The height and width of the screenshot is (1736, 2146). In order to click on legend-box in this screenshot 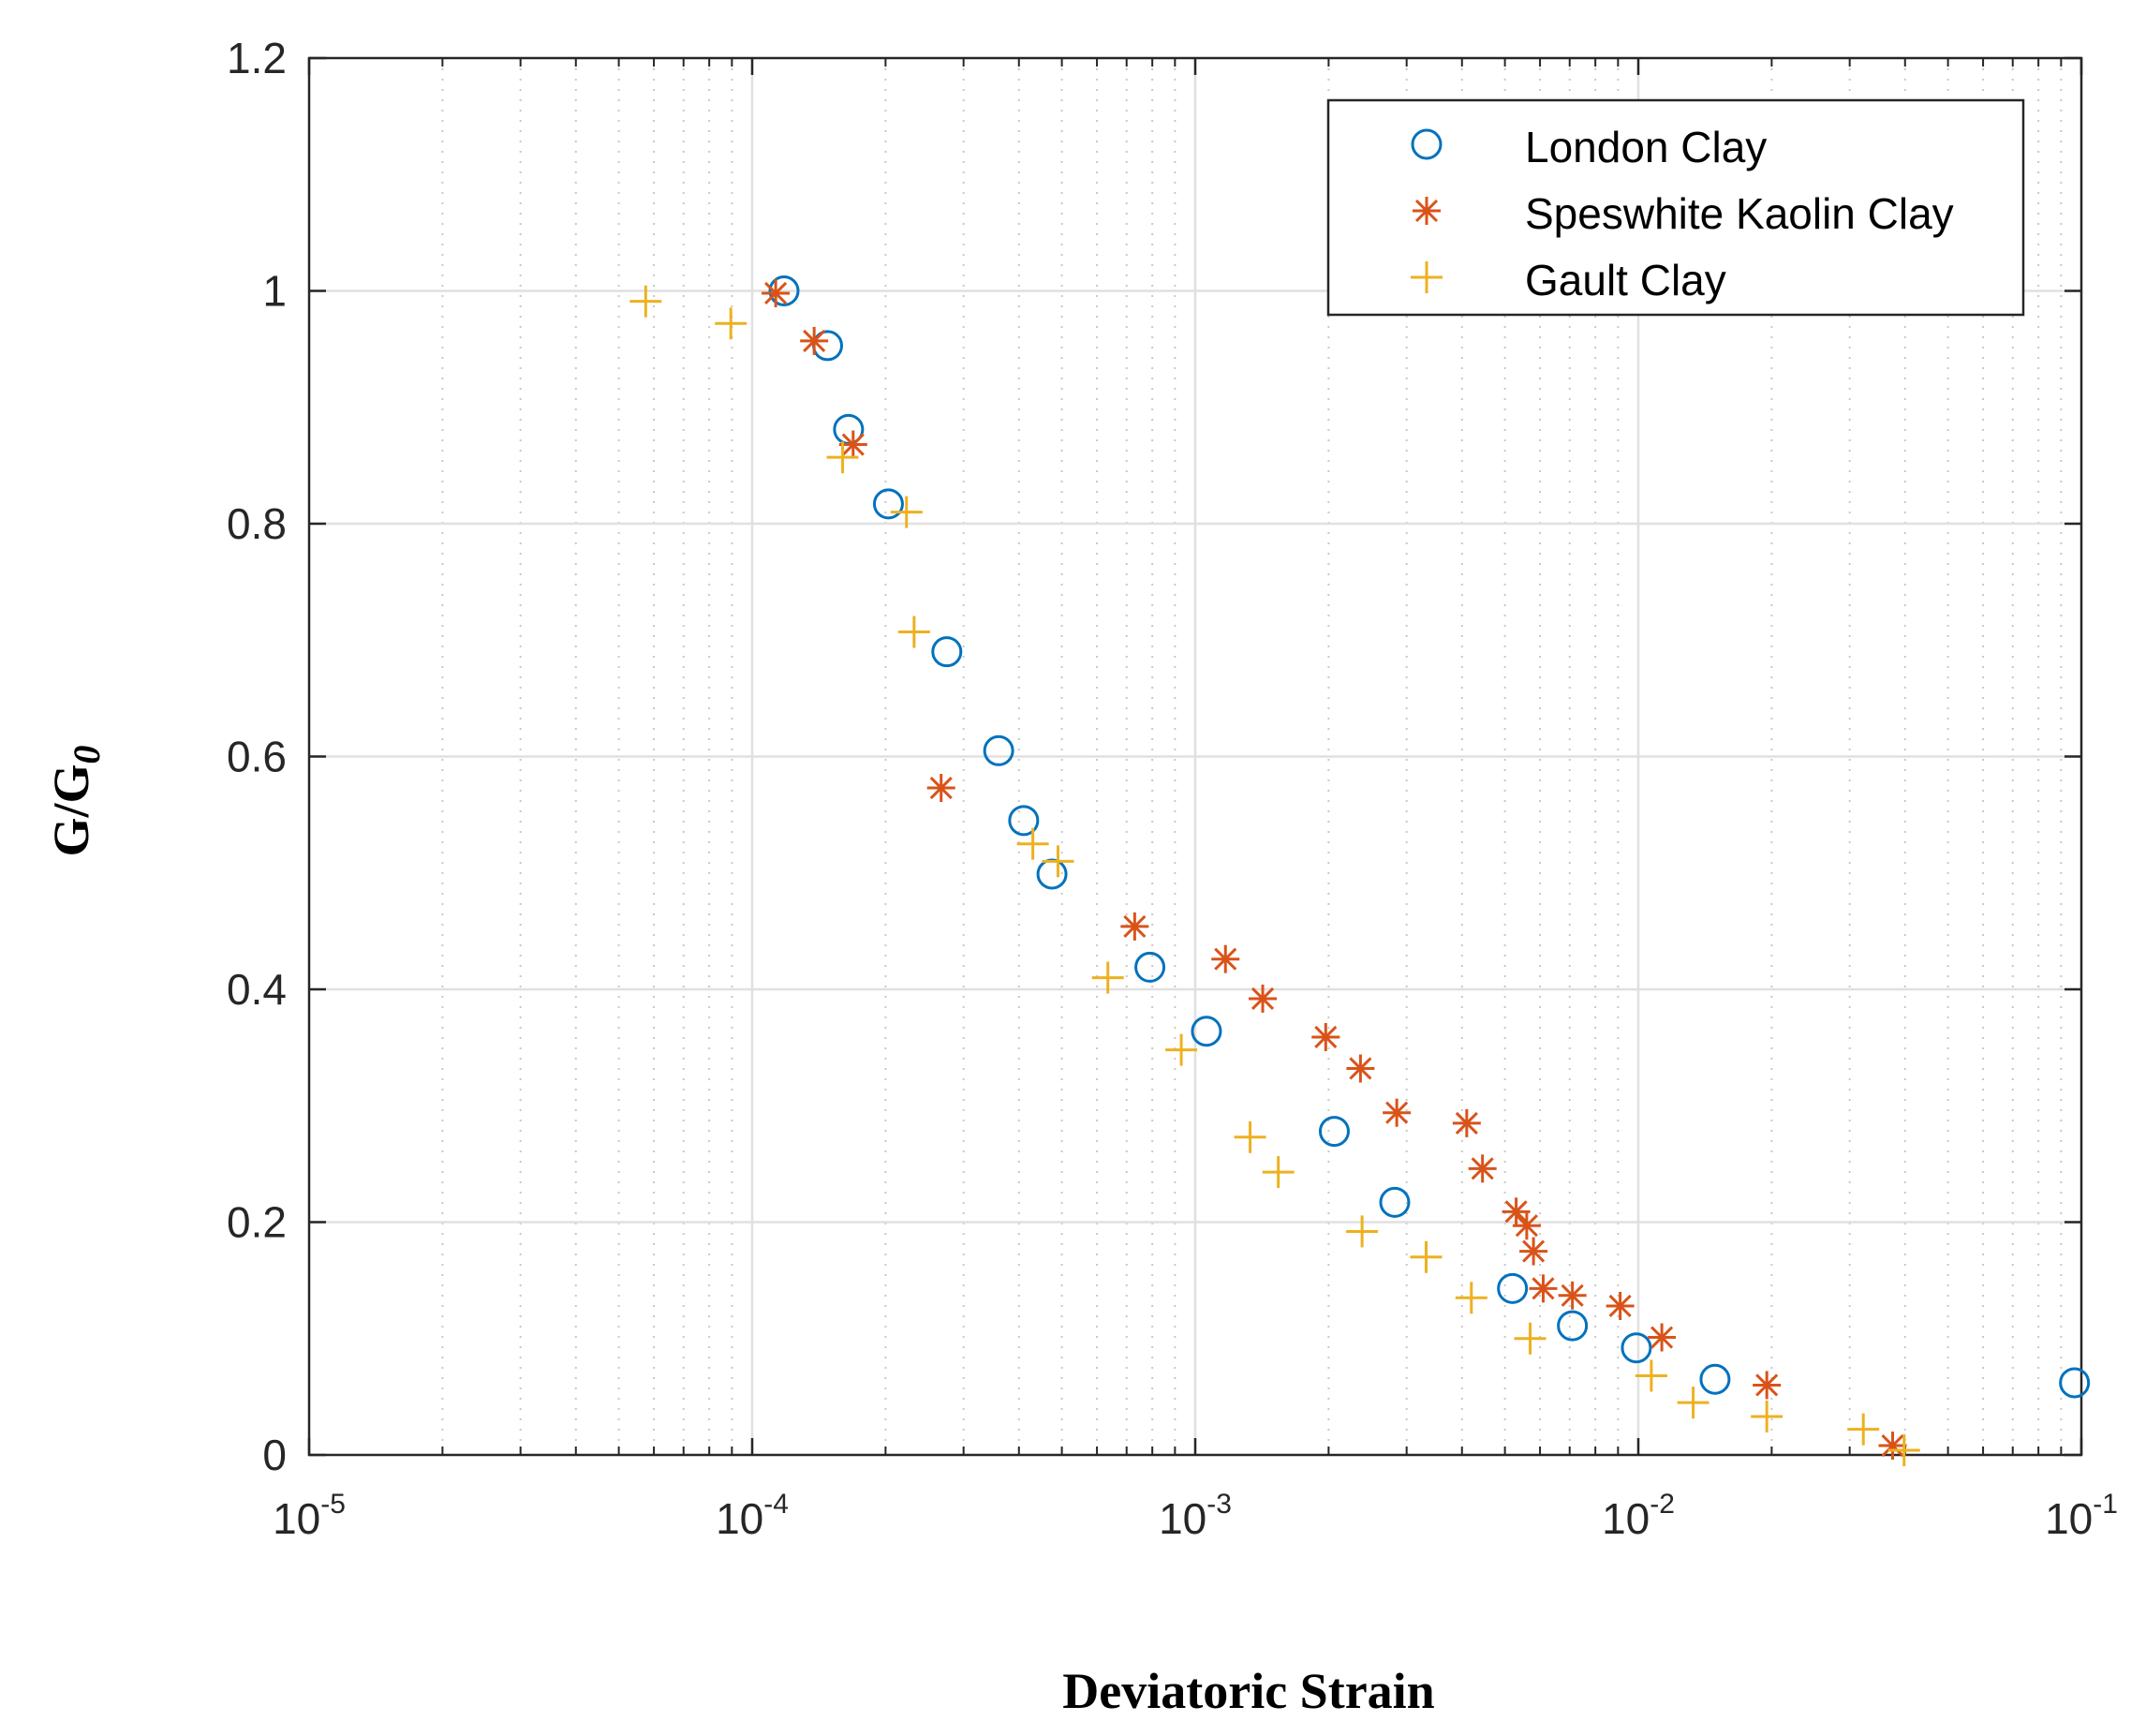, I will do `click(1675, 207)`.